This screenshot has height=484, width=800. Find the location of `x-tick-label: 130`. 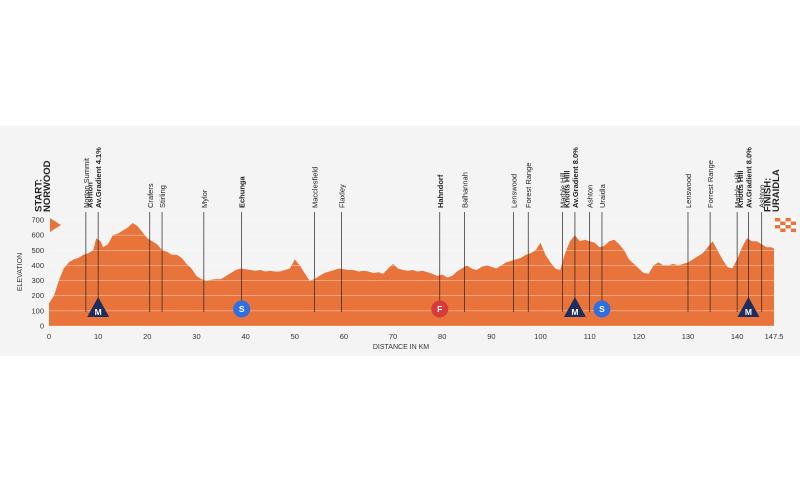

x-tick-label: 130 is located at coordinates (688, 336).